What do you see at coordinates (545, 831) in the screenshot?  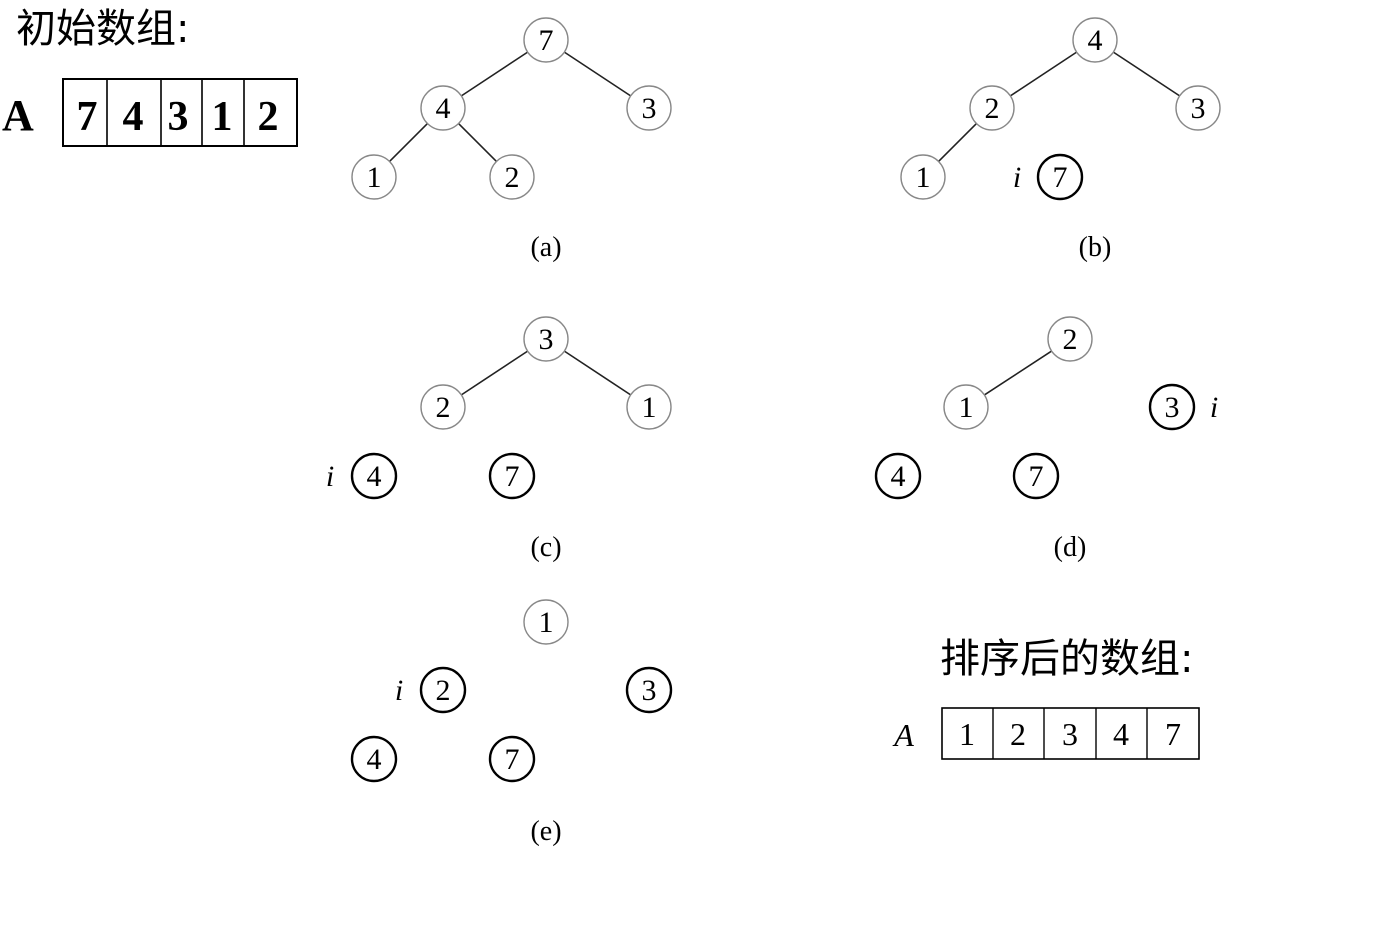 I see `panel-caption: (e)` at bounding box center [545, 831].